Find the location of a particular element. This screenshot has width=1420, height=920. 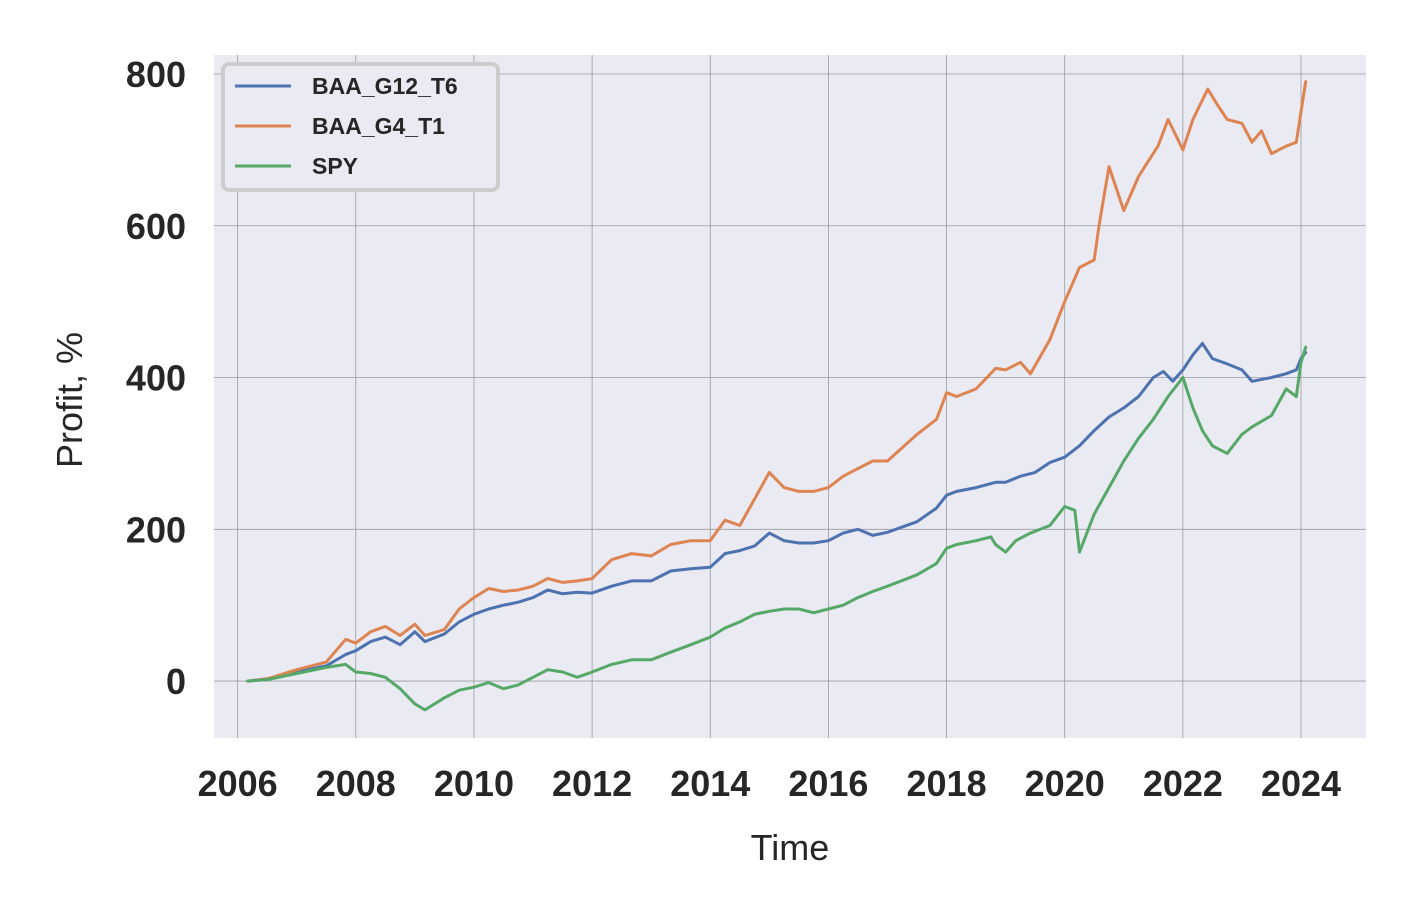

legend-label-baa-g4-t1: BAA_G4_T1 is located at coordinates (378, 126).